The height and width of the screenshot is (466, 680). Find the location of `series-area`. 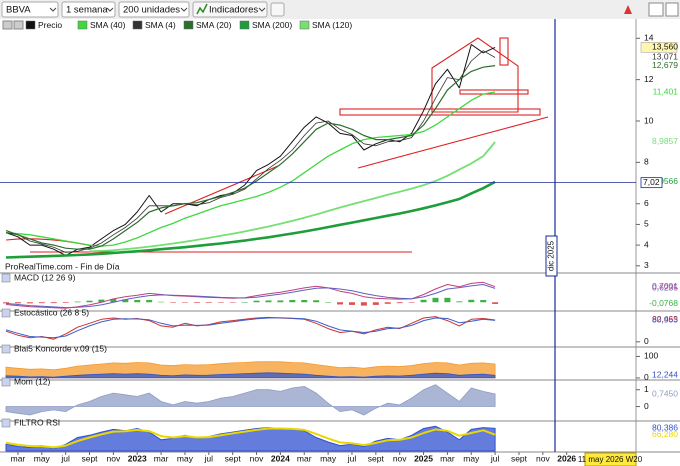

series-area is located at coordinates (250, 400).